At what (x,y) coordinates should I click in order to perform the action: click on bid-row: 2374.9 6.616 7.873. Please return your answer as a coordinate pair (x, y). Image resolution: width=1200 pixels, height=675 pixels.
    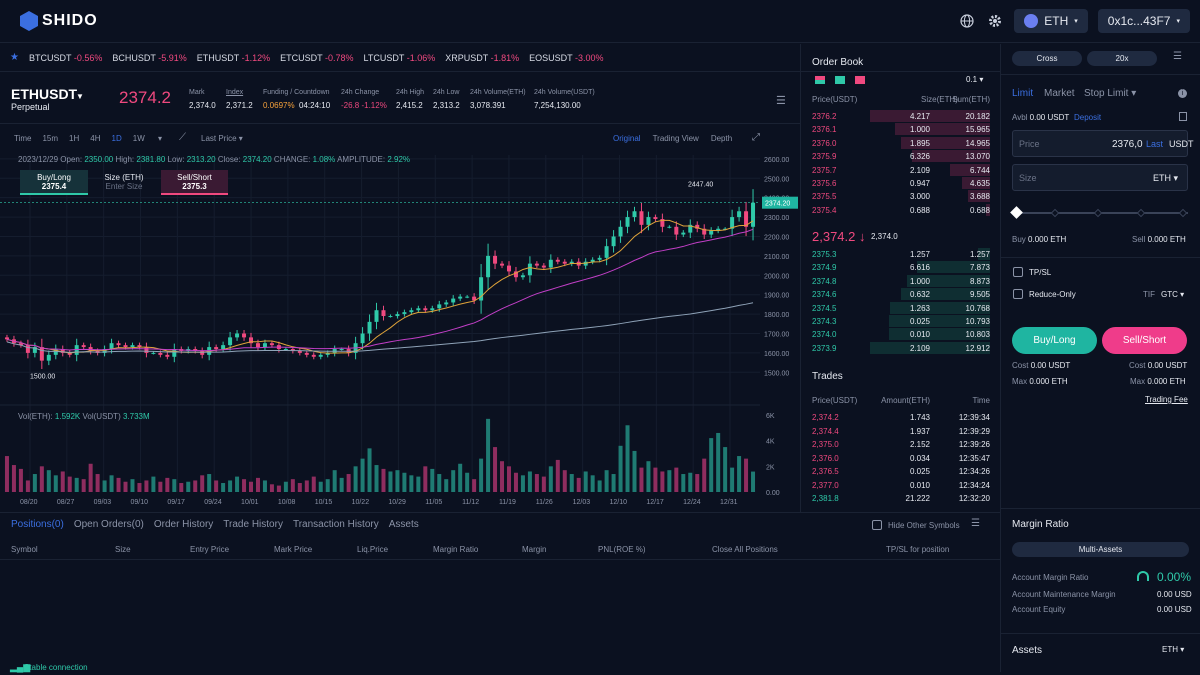
    Looking at the image, I should click on (901, 267).